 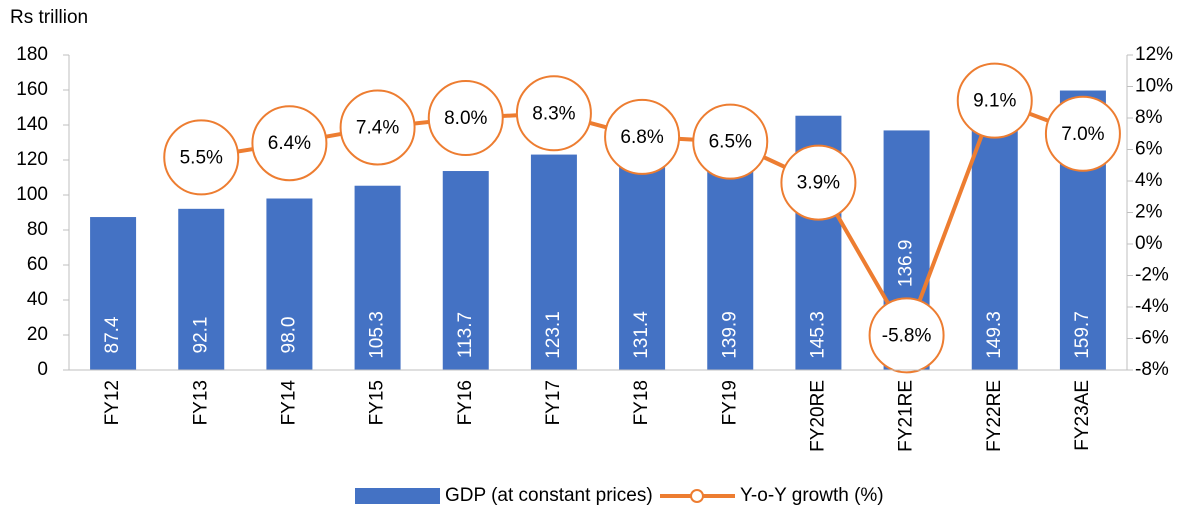 What do you see at coordinates (49, 17) in the screenshot?
I see `y-axis-label: Rs trillion` at bounding box center [49, 17].